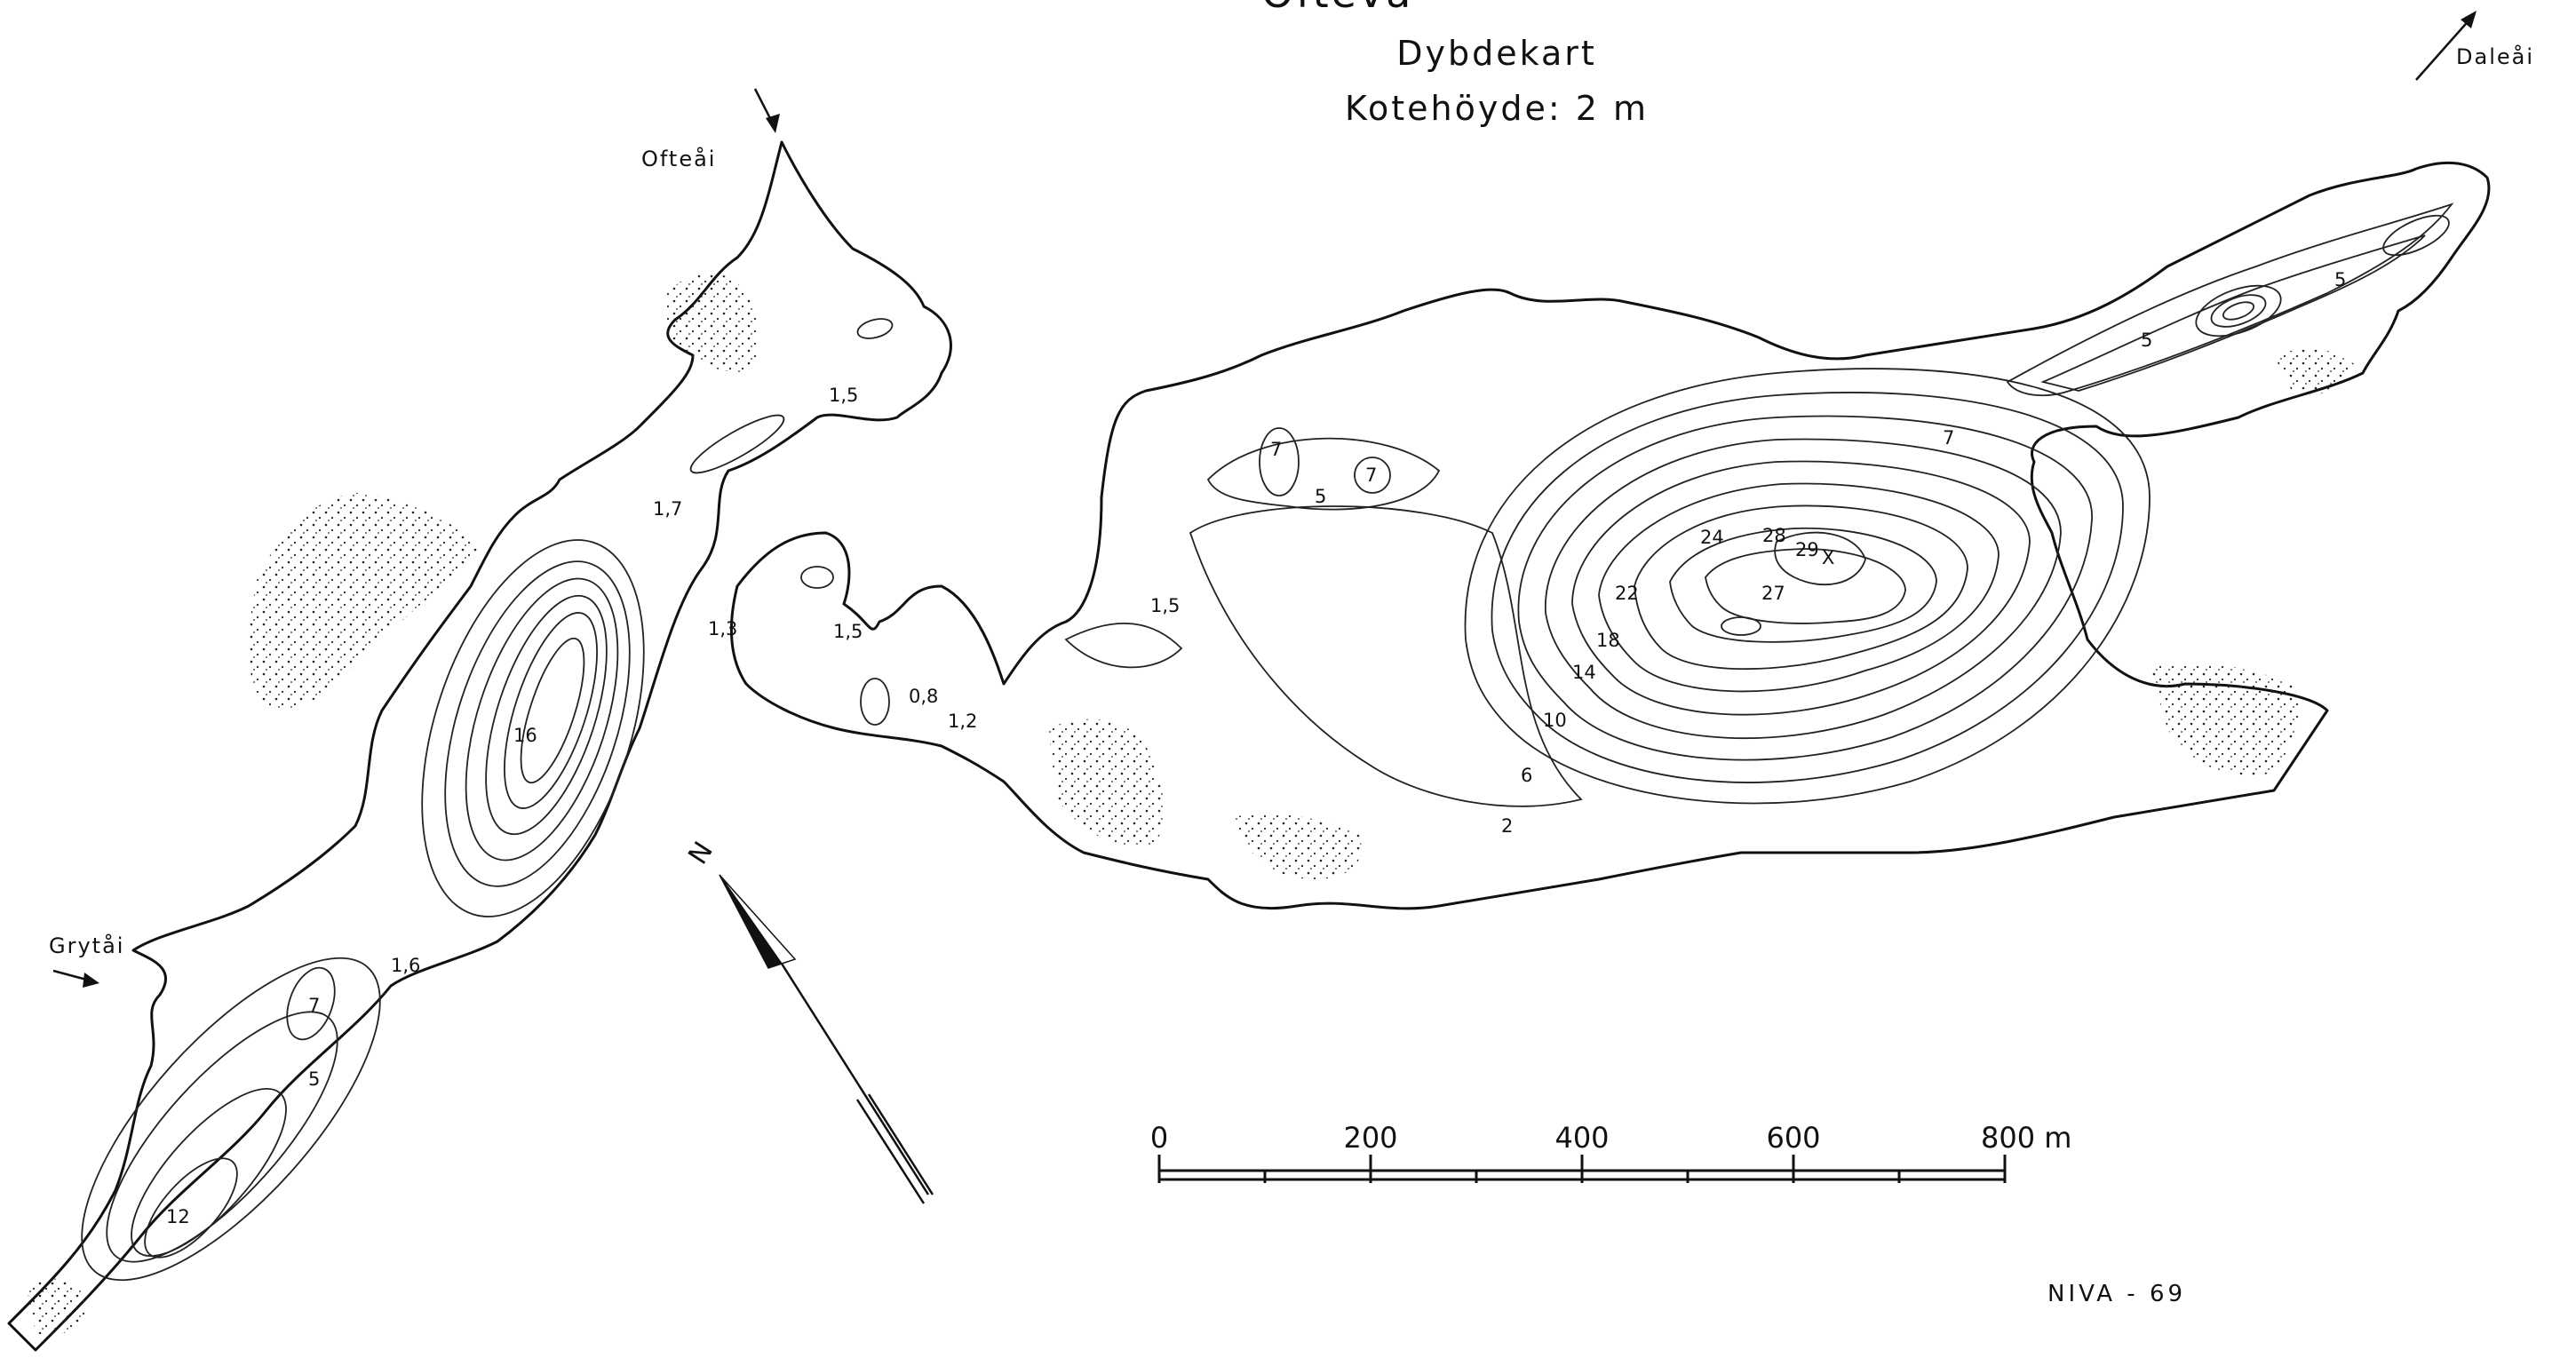  I want to click on map-subtitle: Dybdekart, so click(1496, 53).